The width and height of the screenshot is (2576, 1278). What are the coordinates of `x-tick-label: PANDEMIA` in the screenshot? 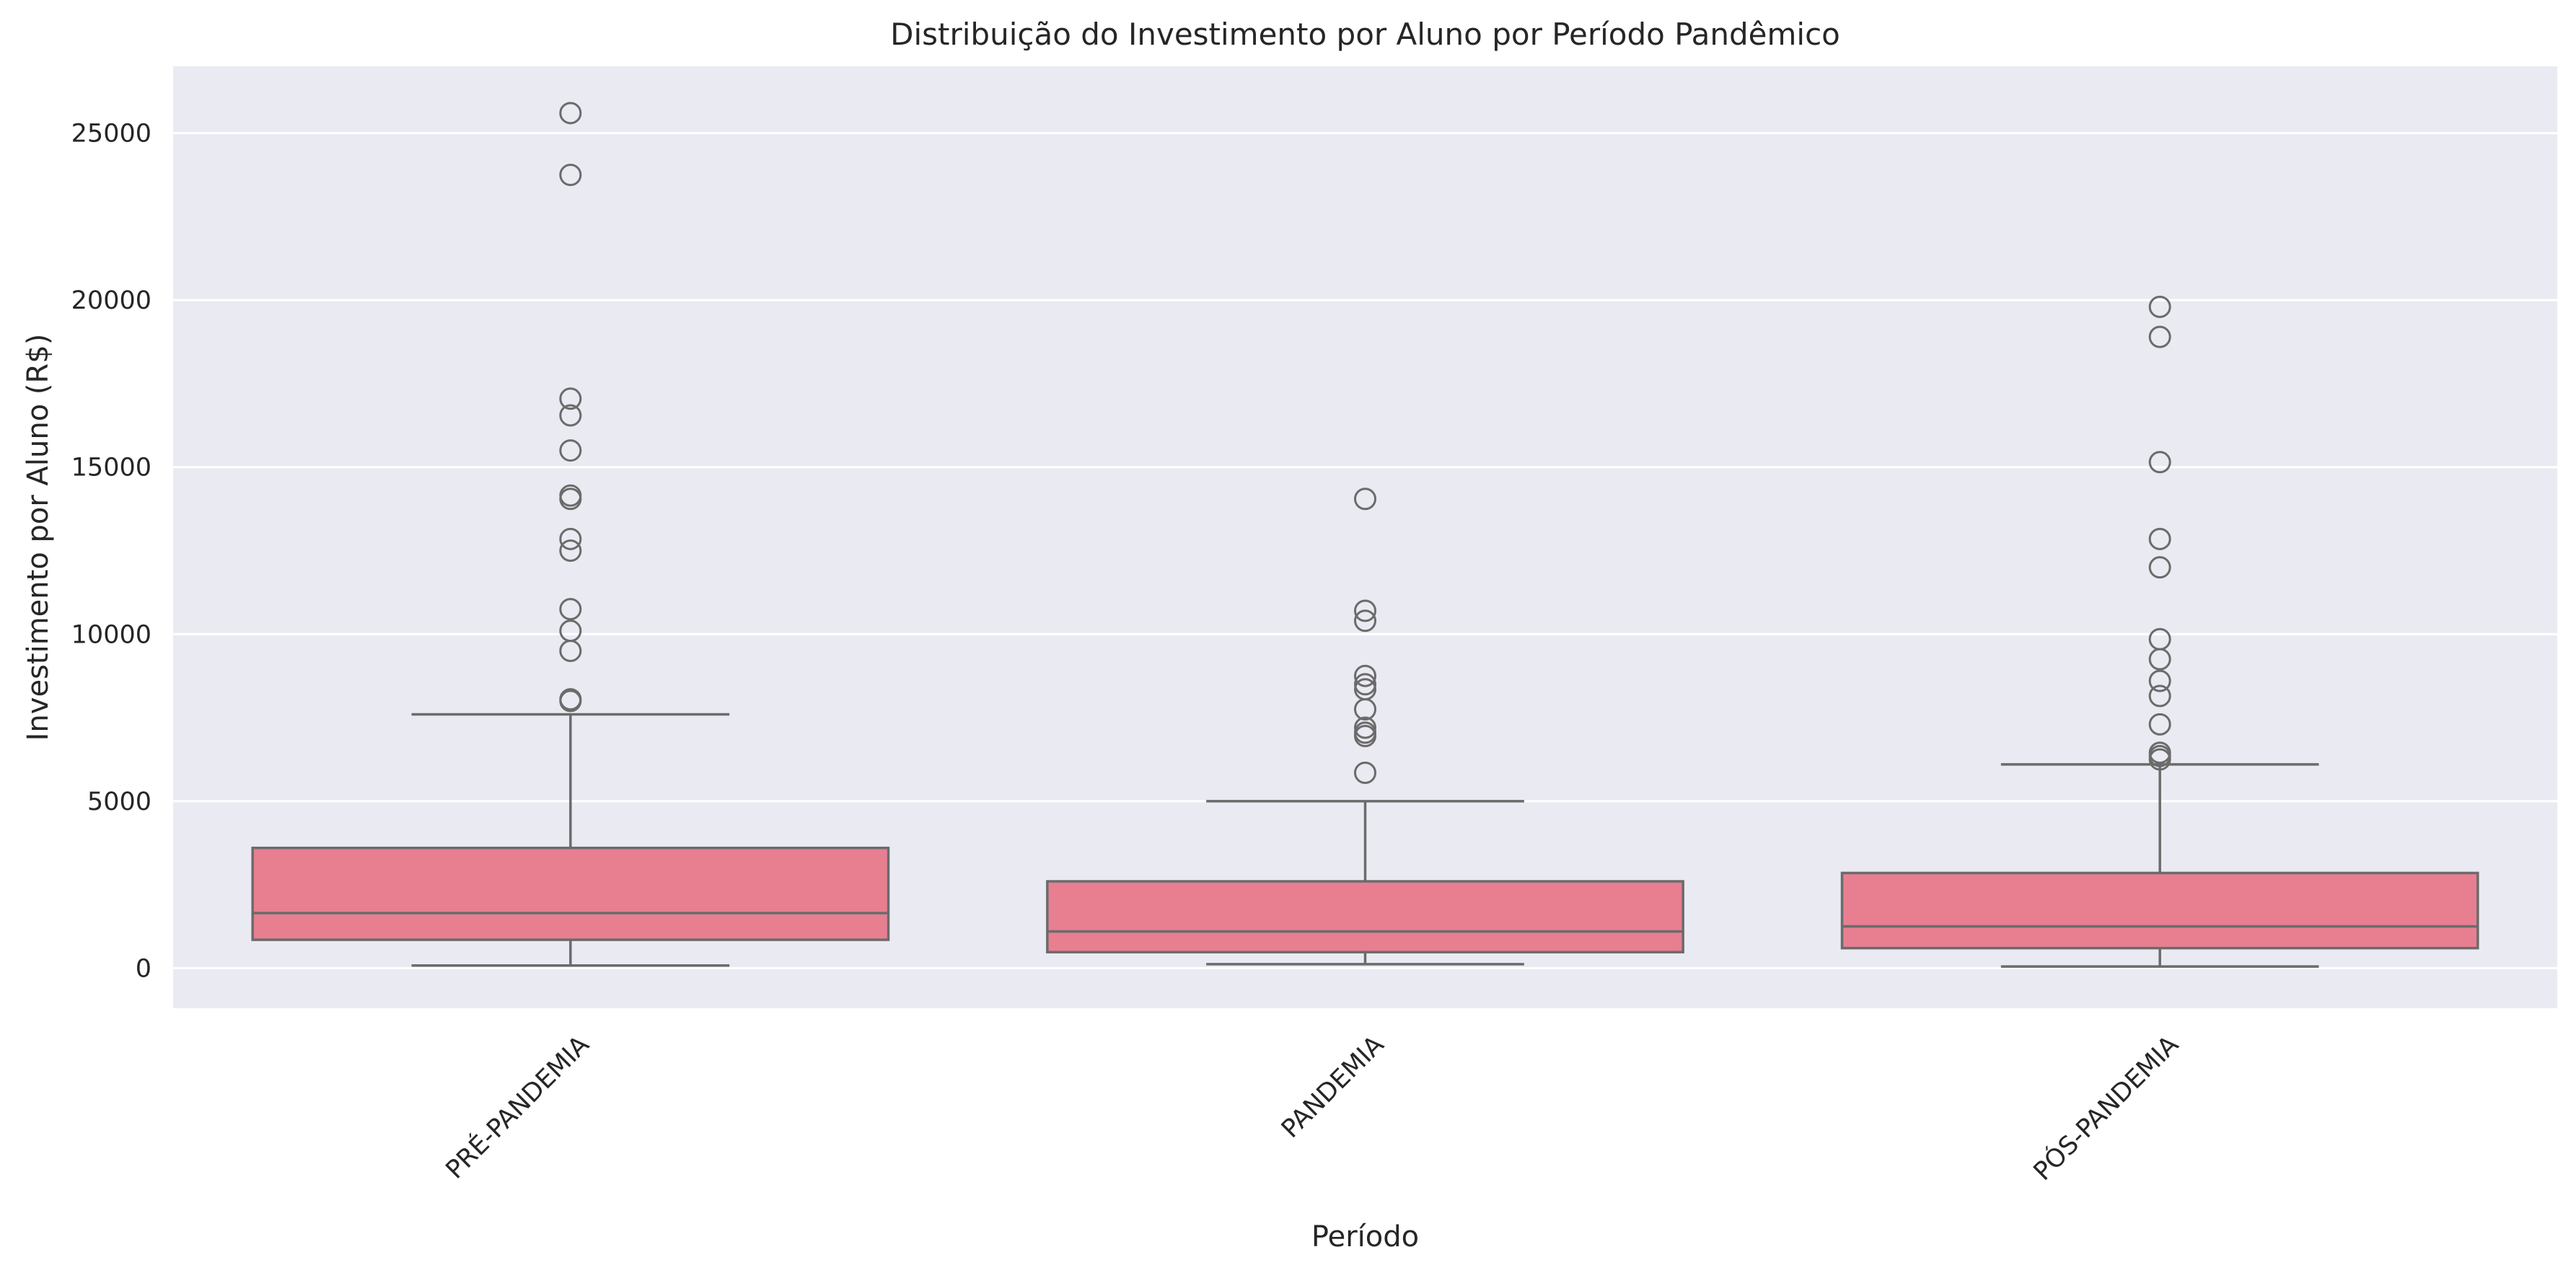 It's located at (1332, 1087).